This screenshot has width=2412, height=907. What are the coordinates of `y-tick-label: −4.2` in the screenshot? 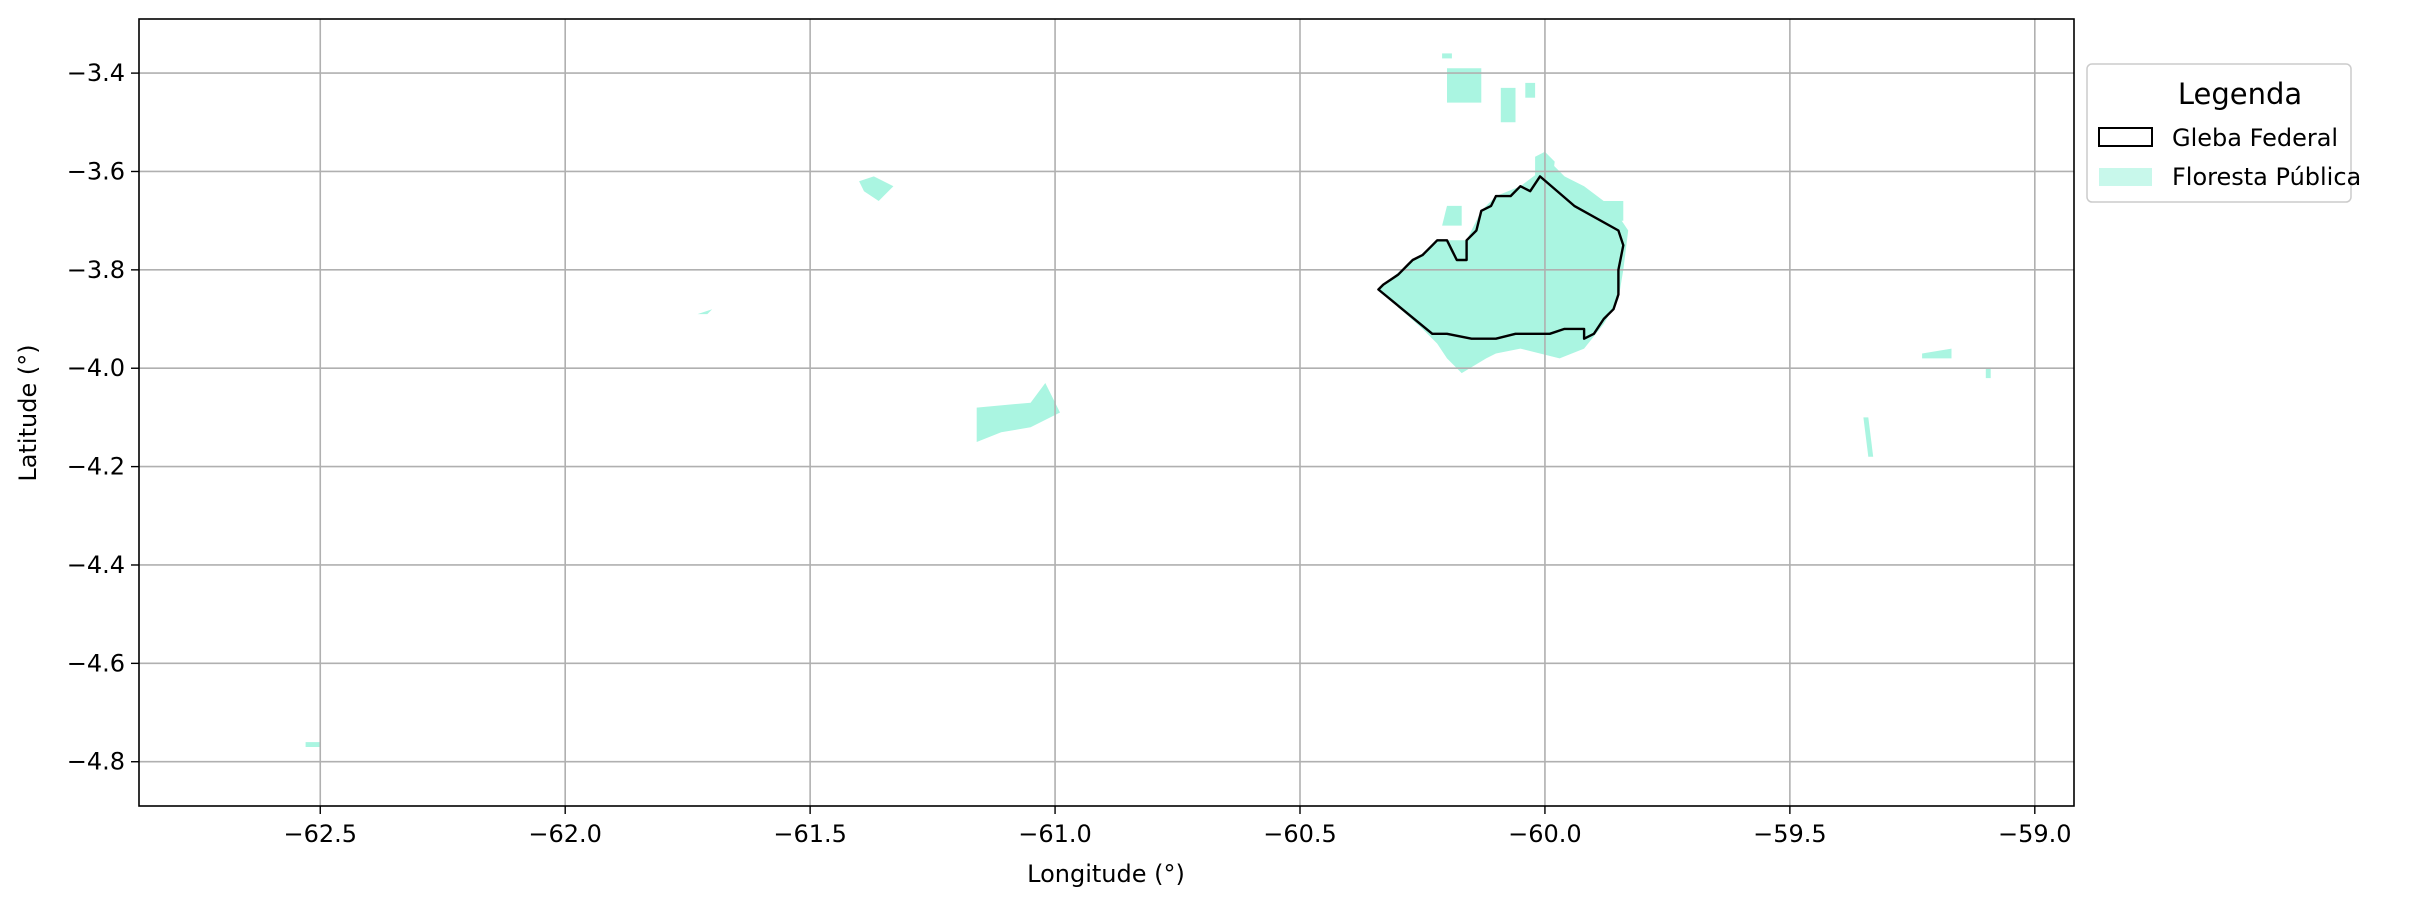 It's located at (96, 467).